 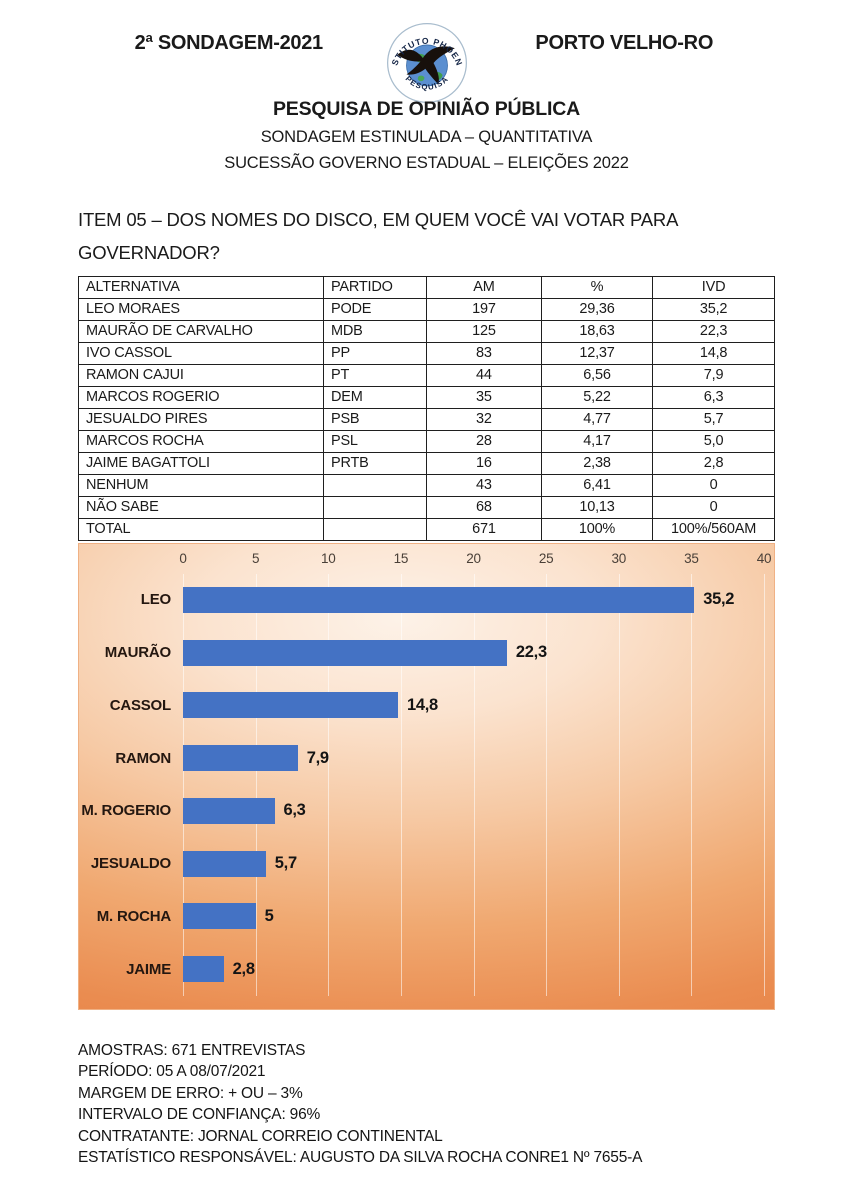 I want to click on table-cell: 125, so click(x=483, y=331).